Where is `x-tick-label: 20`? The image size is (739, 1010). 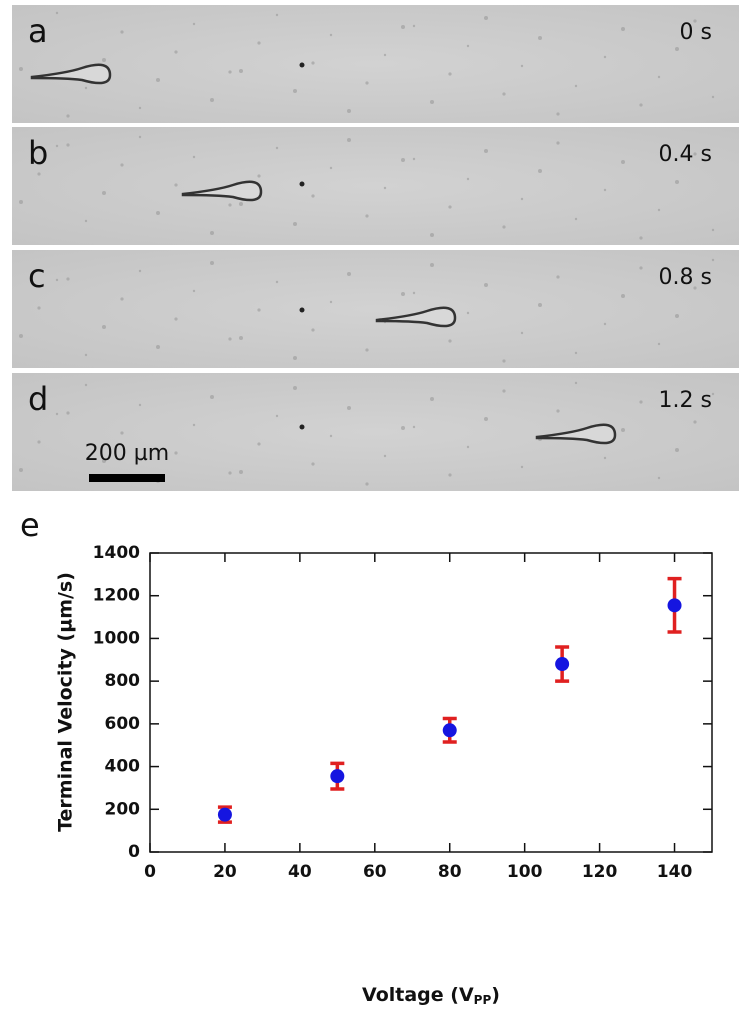 x-tick-label: 20 is located at coordinates (225, 872).